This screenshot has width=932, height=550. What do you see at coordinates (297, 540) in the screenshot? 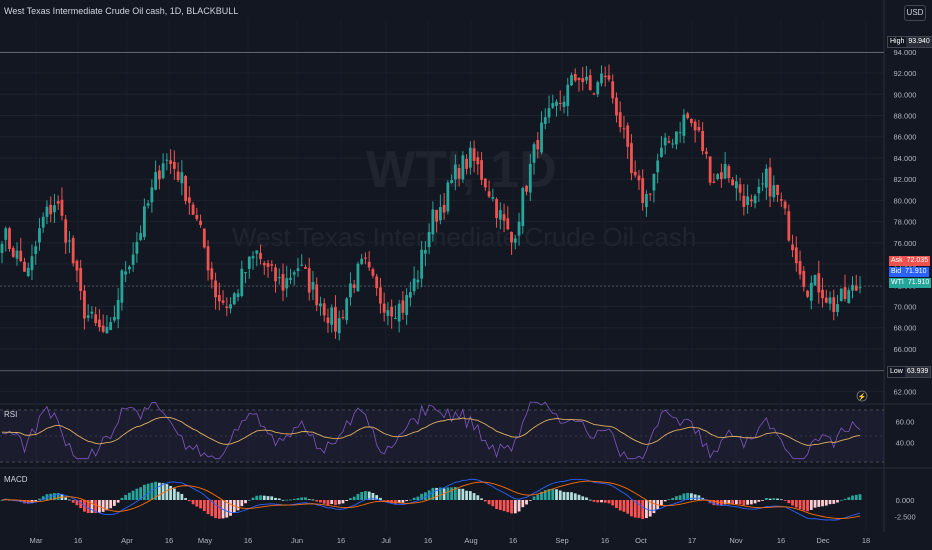
I see `x-tick-label: Jun` at bounding box center [297, 540].